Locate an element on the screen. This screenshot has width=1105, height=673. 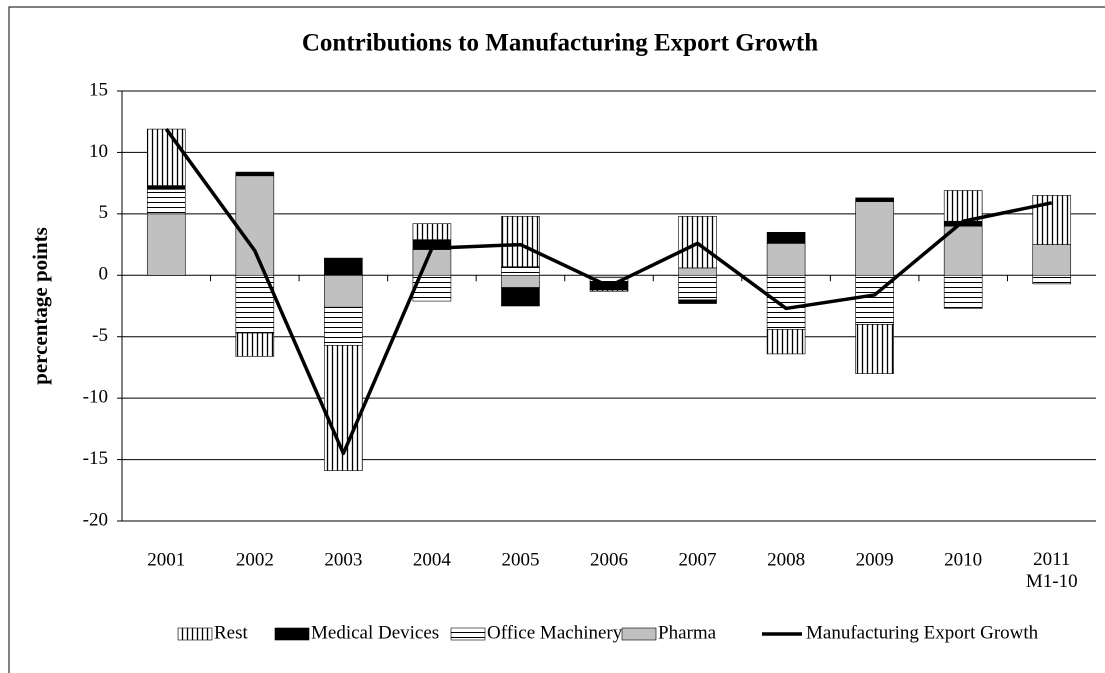
legend-label: Pharma is located at coordinates (687, 632).